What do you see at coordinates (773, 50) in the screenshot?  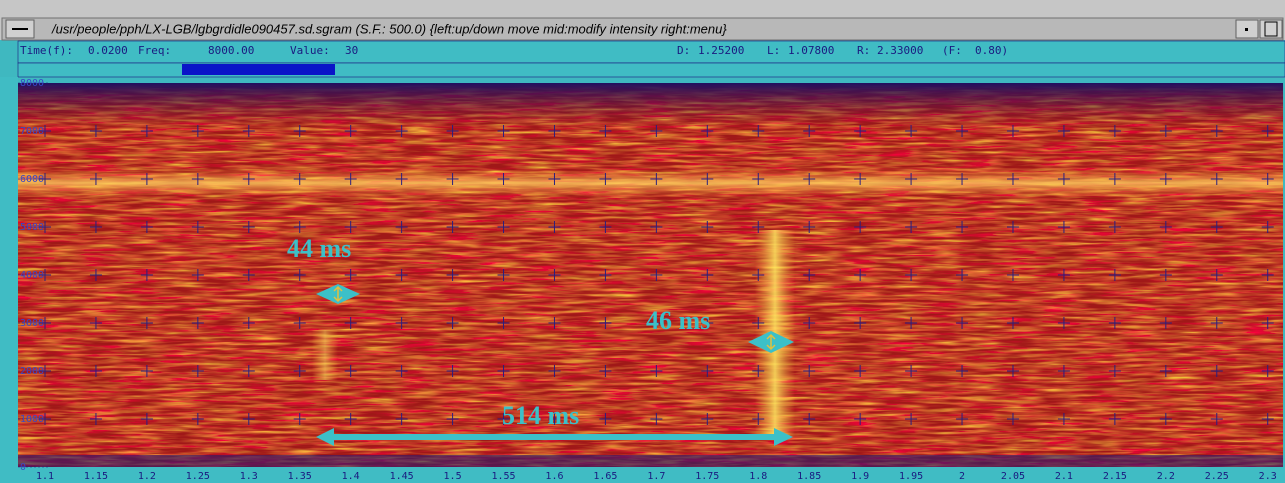 I see `status-label: L:` at bounding box center [773, 50].